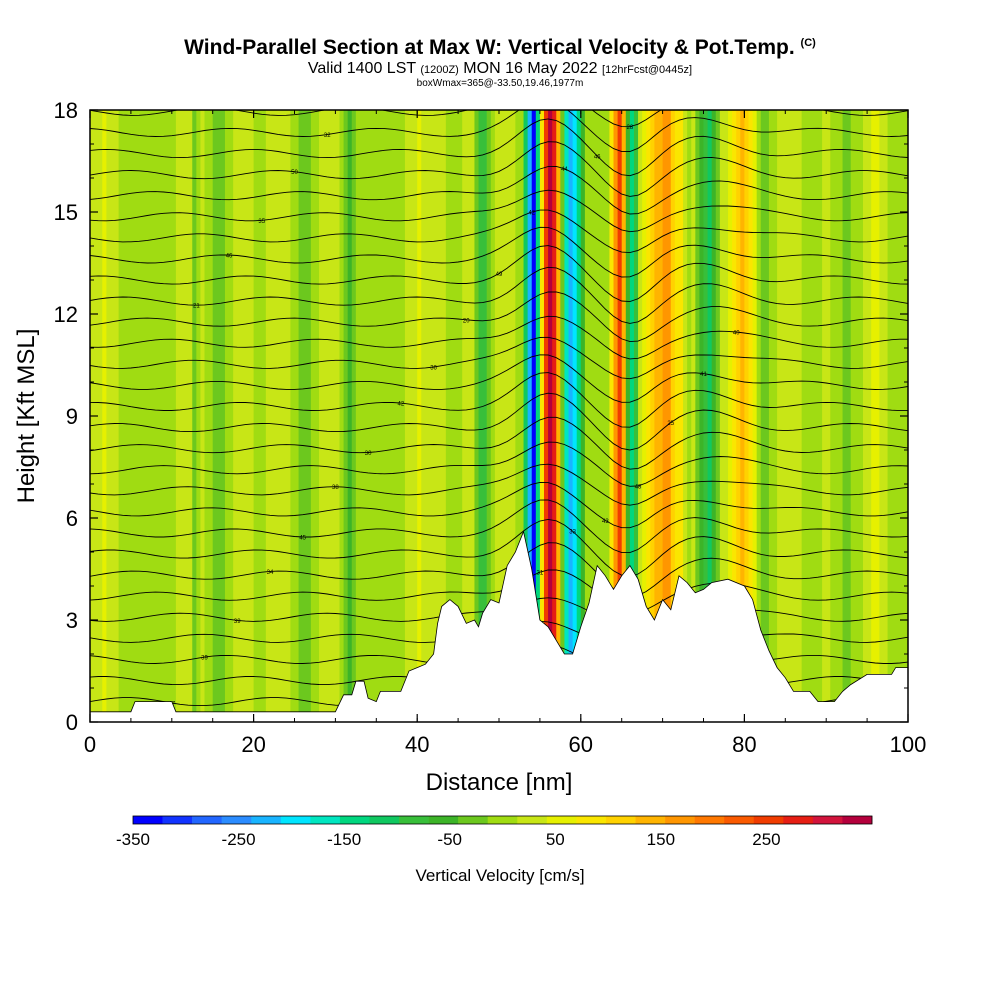 Image resolution: width=1000 pixels, height=1000 pixels. Describe the element at coordinates (368, 454) in the screenshot. I see `isentrope-label: 30` at that location.